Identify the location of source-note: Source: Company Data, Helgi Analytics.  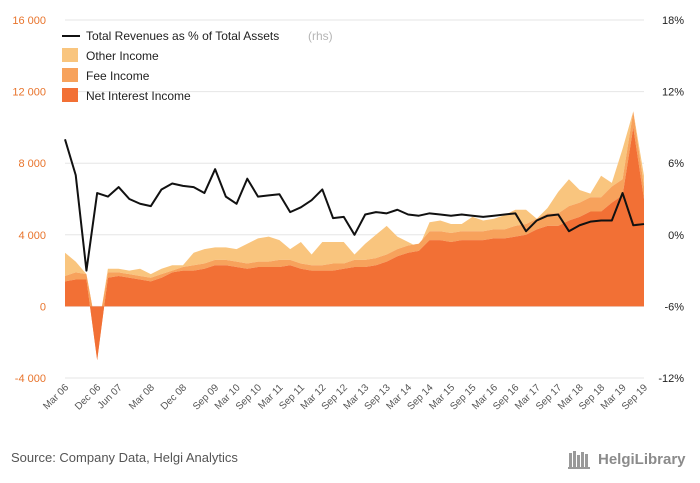
(124, 457).